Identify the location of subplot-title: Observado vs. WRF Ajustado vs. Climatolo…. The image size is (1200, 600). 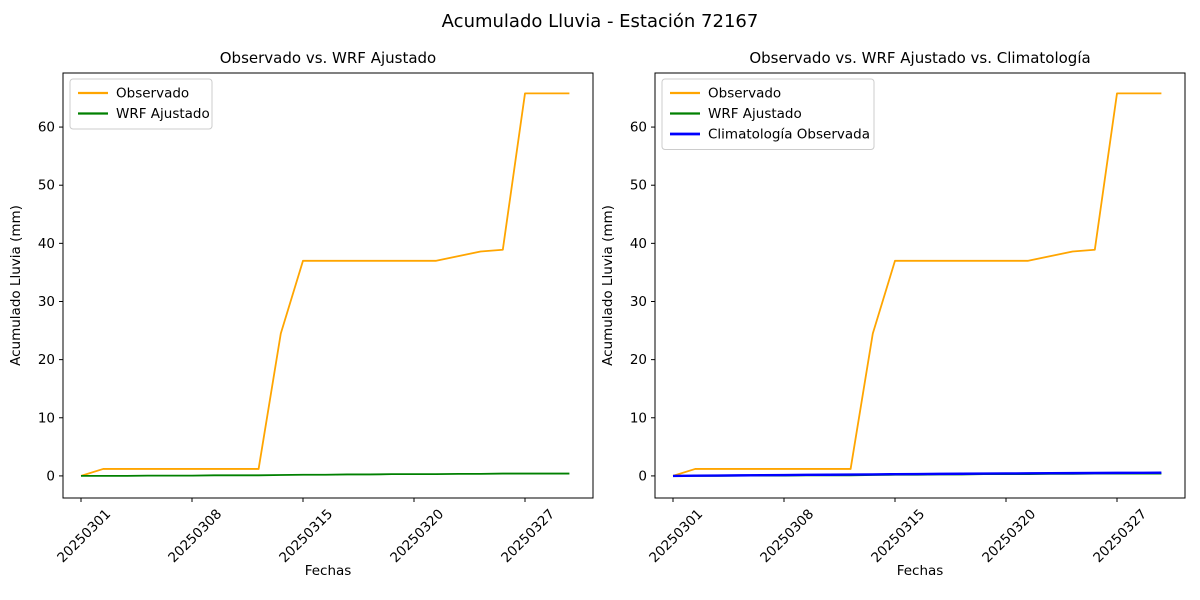
(919, 58).